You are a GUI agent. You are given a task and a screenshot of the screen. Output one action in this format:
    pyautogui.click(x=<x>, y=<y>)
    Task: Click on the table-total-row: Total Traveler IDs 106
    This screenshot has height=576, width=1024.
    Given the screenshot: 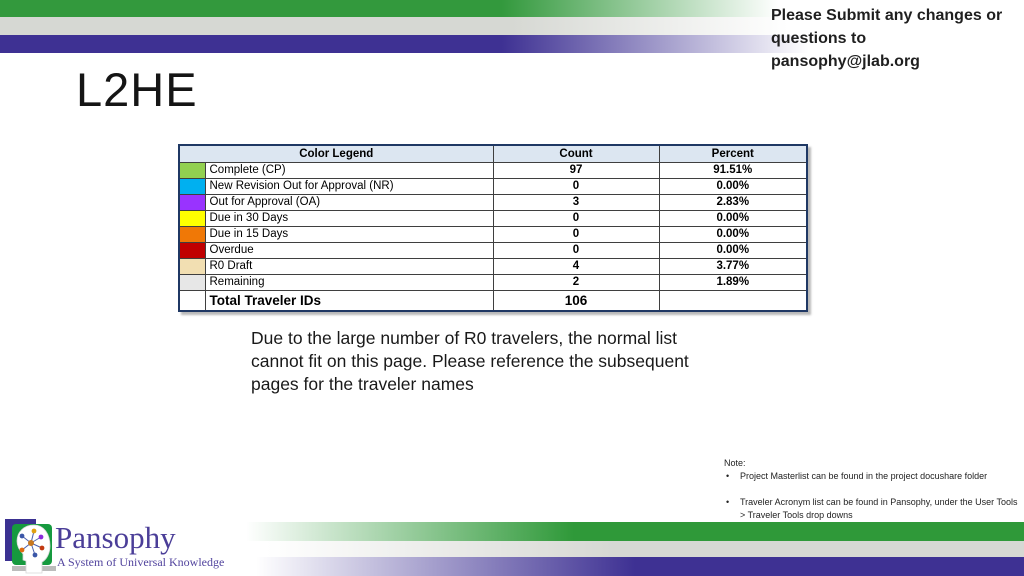 What is the action you would take?
    pyautogui.click(x=493, y=300)
    